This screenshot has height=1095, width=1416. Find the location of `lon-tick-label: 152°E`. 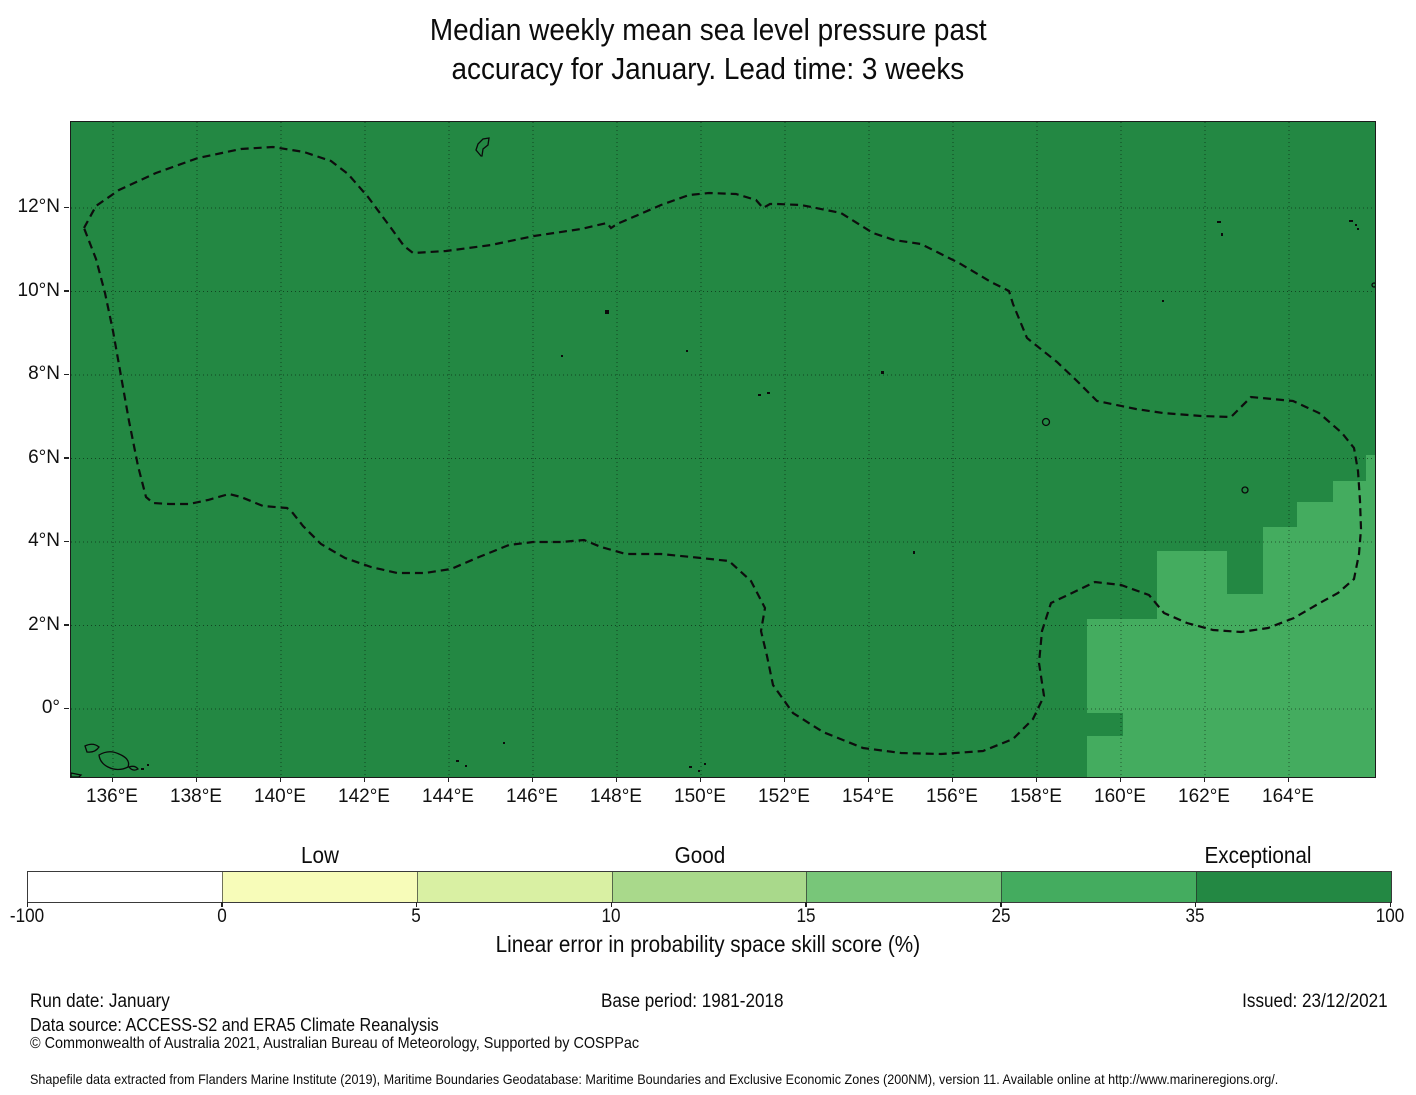

lon-tick-label: 152°E is located at coordinates (784, 796).